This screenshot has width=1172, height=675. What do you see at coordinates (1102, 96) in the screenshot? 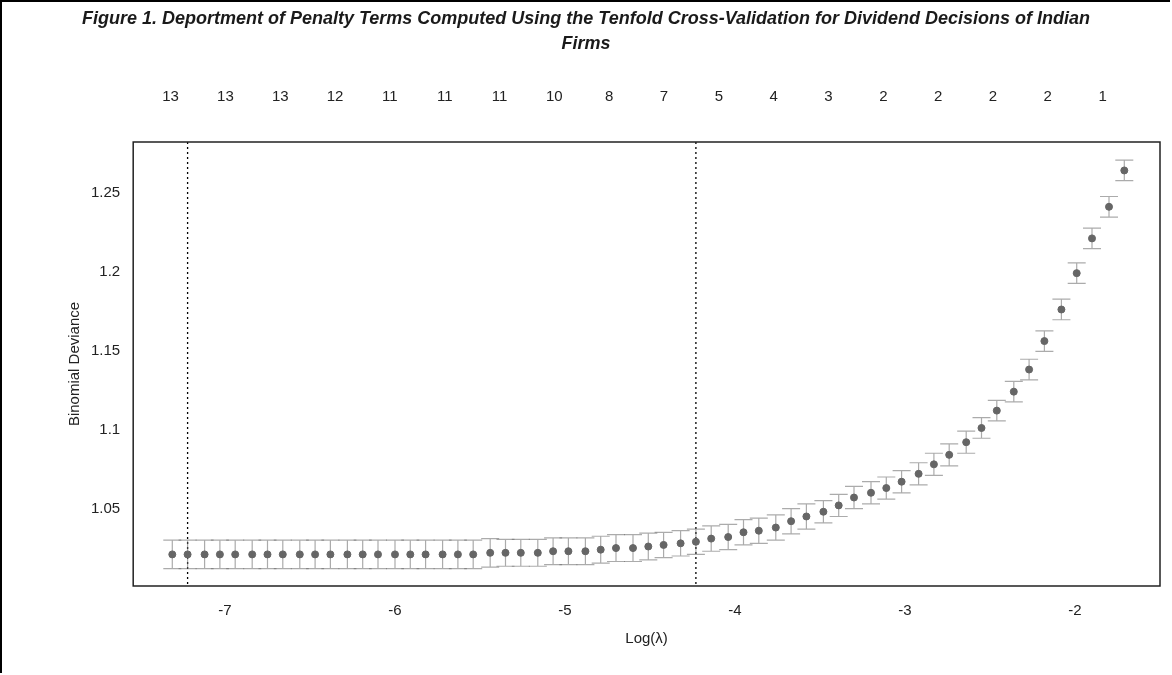
I see `text: 1` at bounding box center [1102, 96].